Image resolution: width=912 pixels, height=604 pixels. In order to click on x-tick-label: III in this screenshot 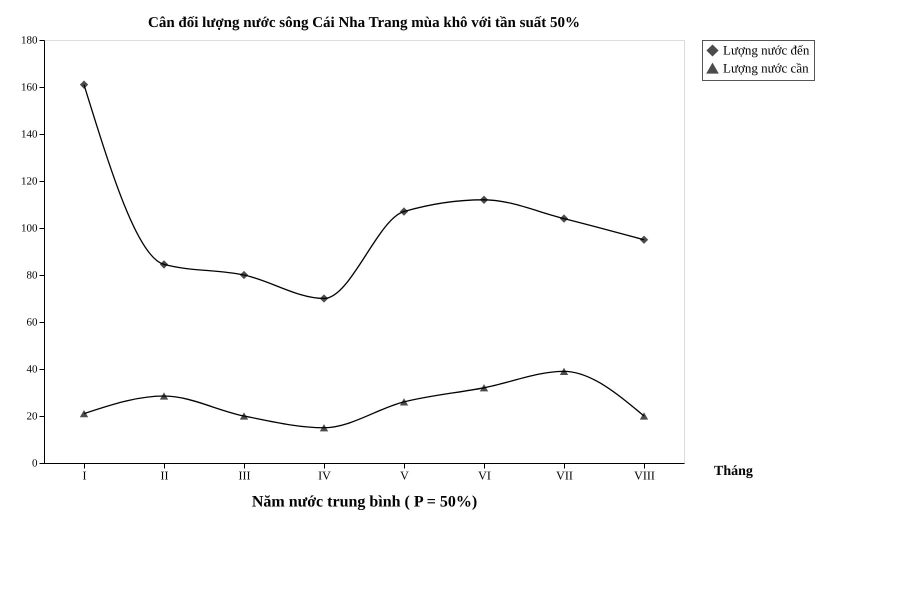, I will do `click(244, 475)`.